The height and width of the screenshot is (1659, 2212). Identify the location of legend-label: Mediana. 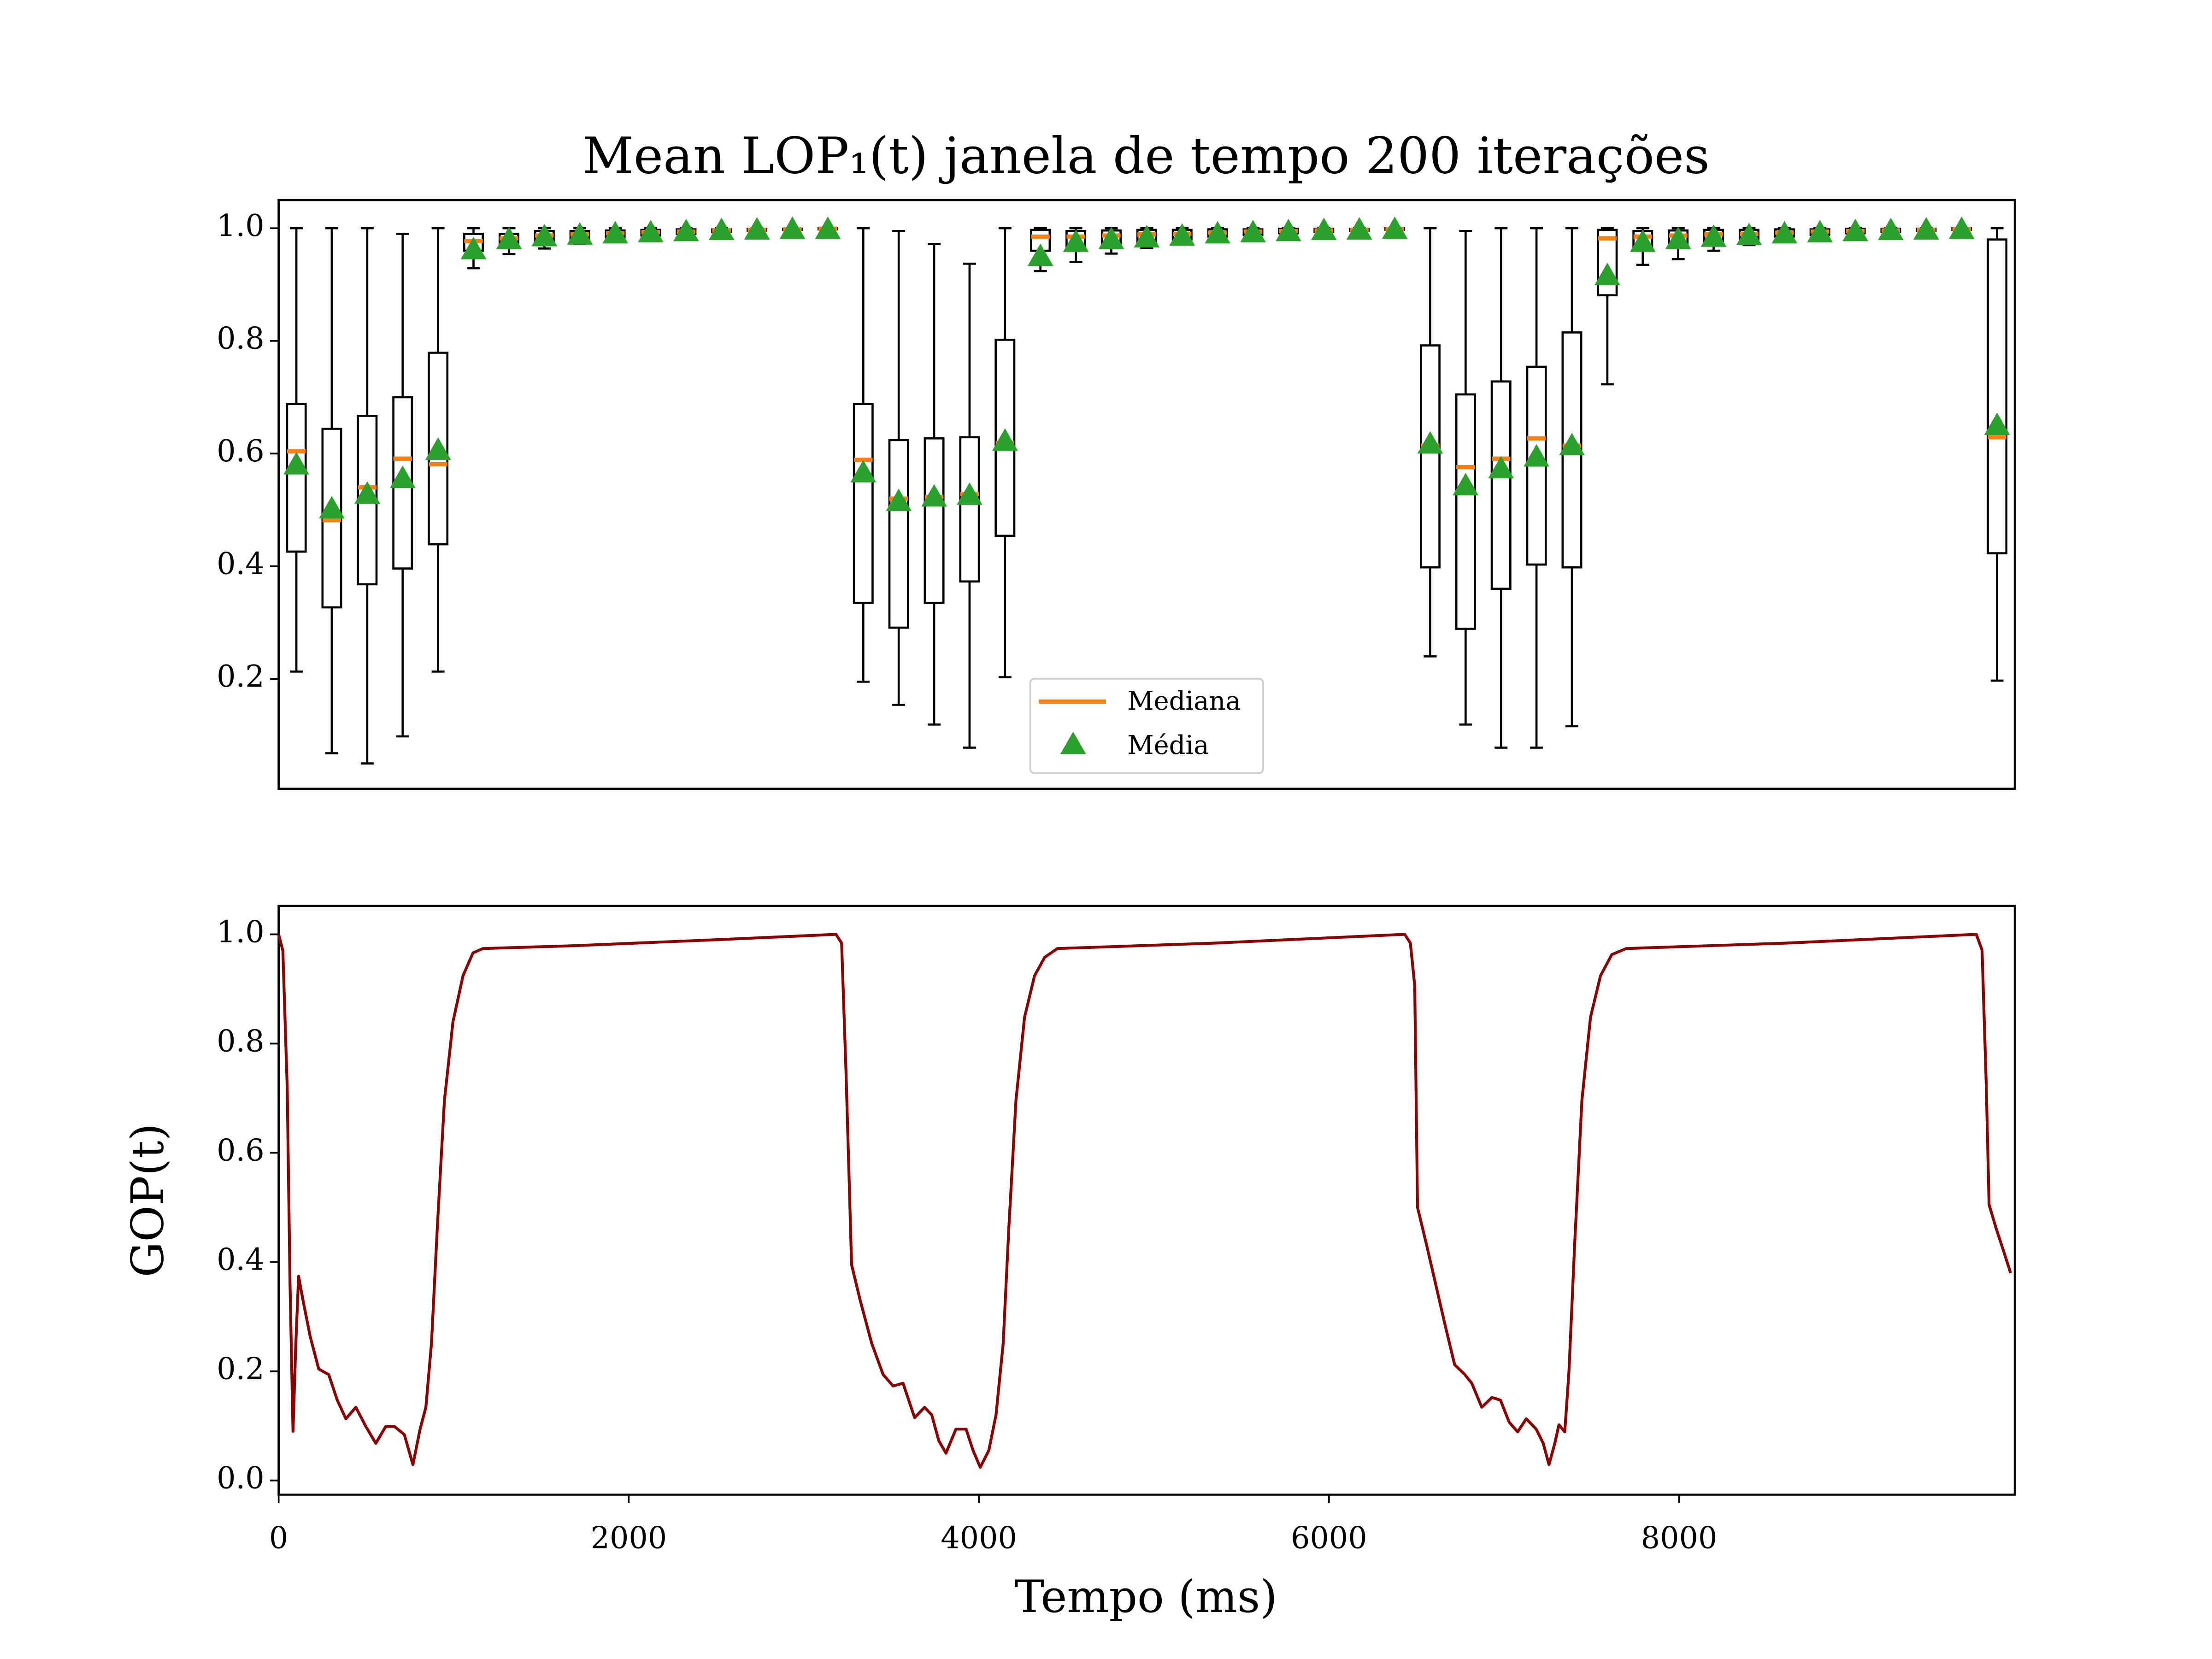
(1184, 701).